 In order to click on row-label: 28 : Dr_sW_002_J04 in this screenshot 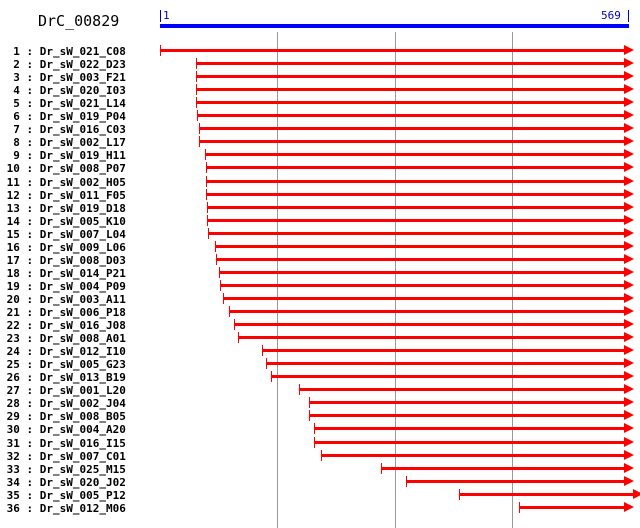, I will do `click(63, 404)`.